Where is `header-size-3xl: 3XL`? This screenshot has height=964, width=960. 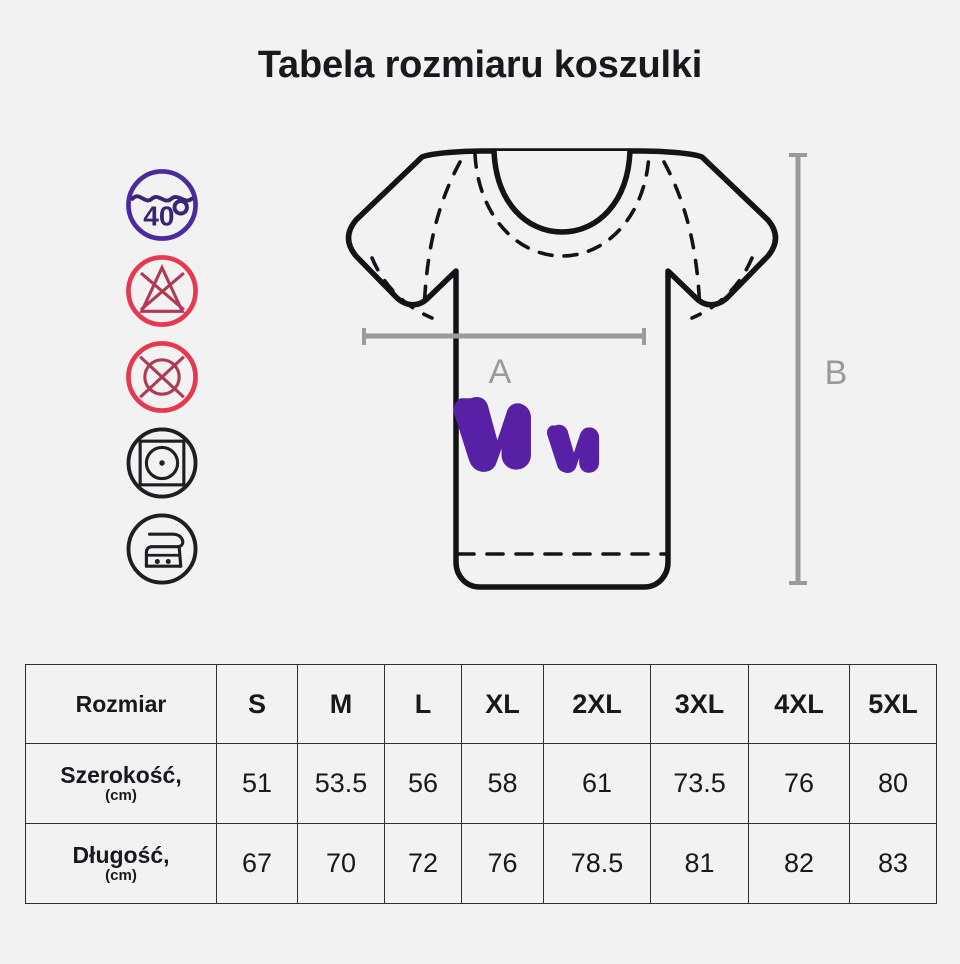
header-size-3xl: 3XL is located at coordinates (699, 704).